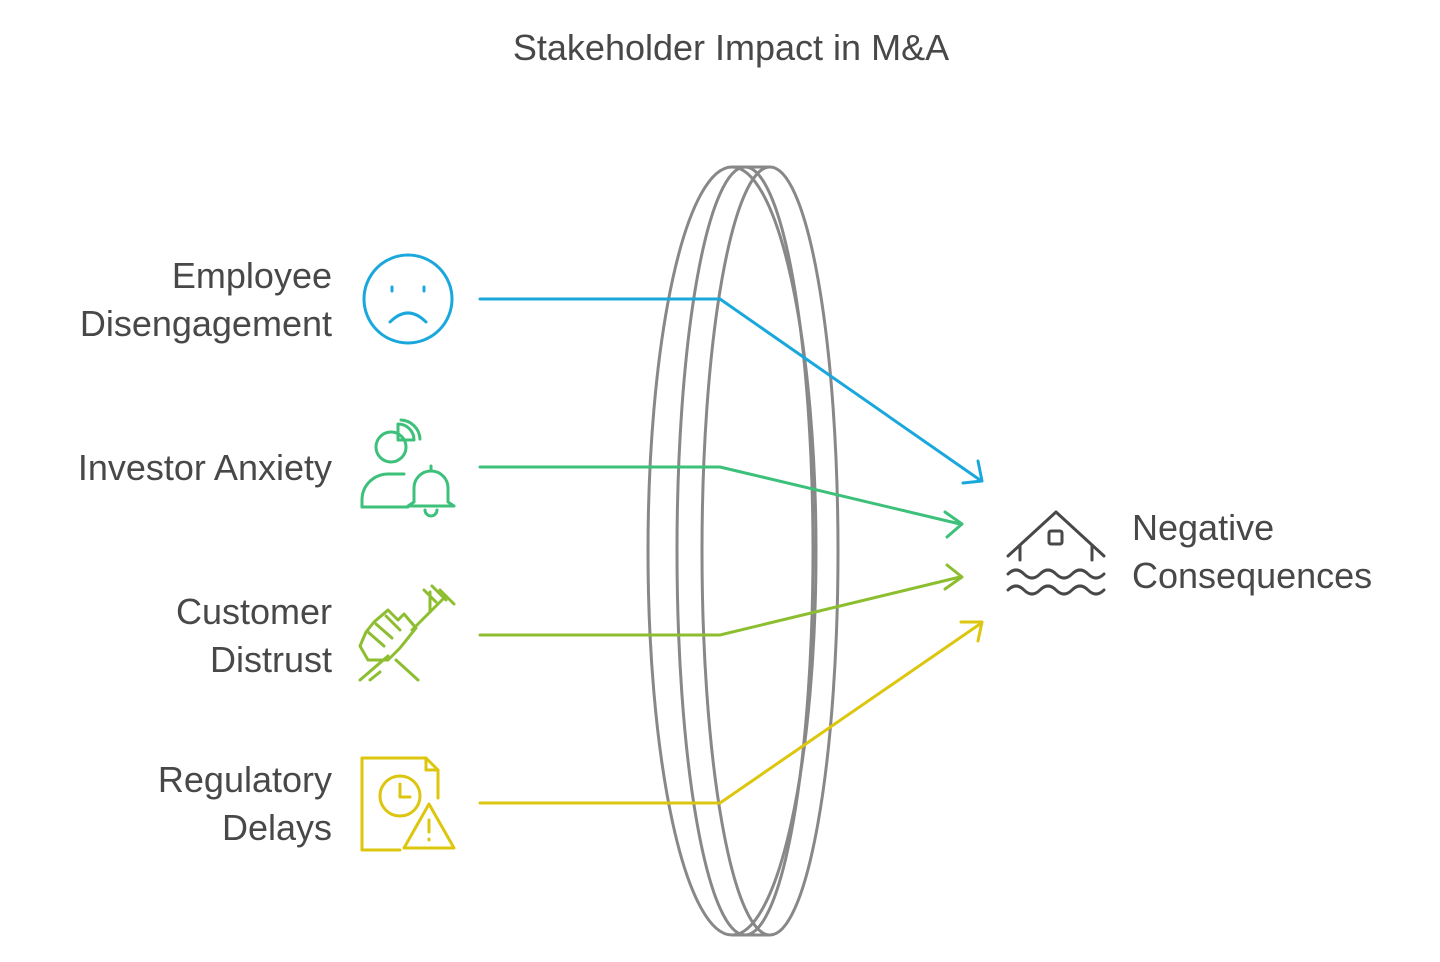 The image size is (1440, 962). I want to click on stakeholder-label-line2: Delays, so click(276, 827).